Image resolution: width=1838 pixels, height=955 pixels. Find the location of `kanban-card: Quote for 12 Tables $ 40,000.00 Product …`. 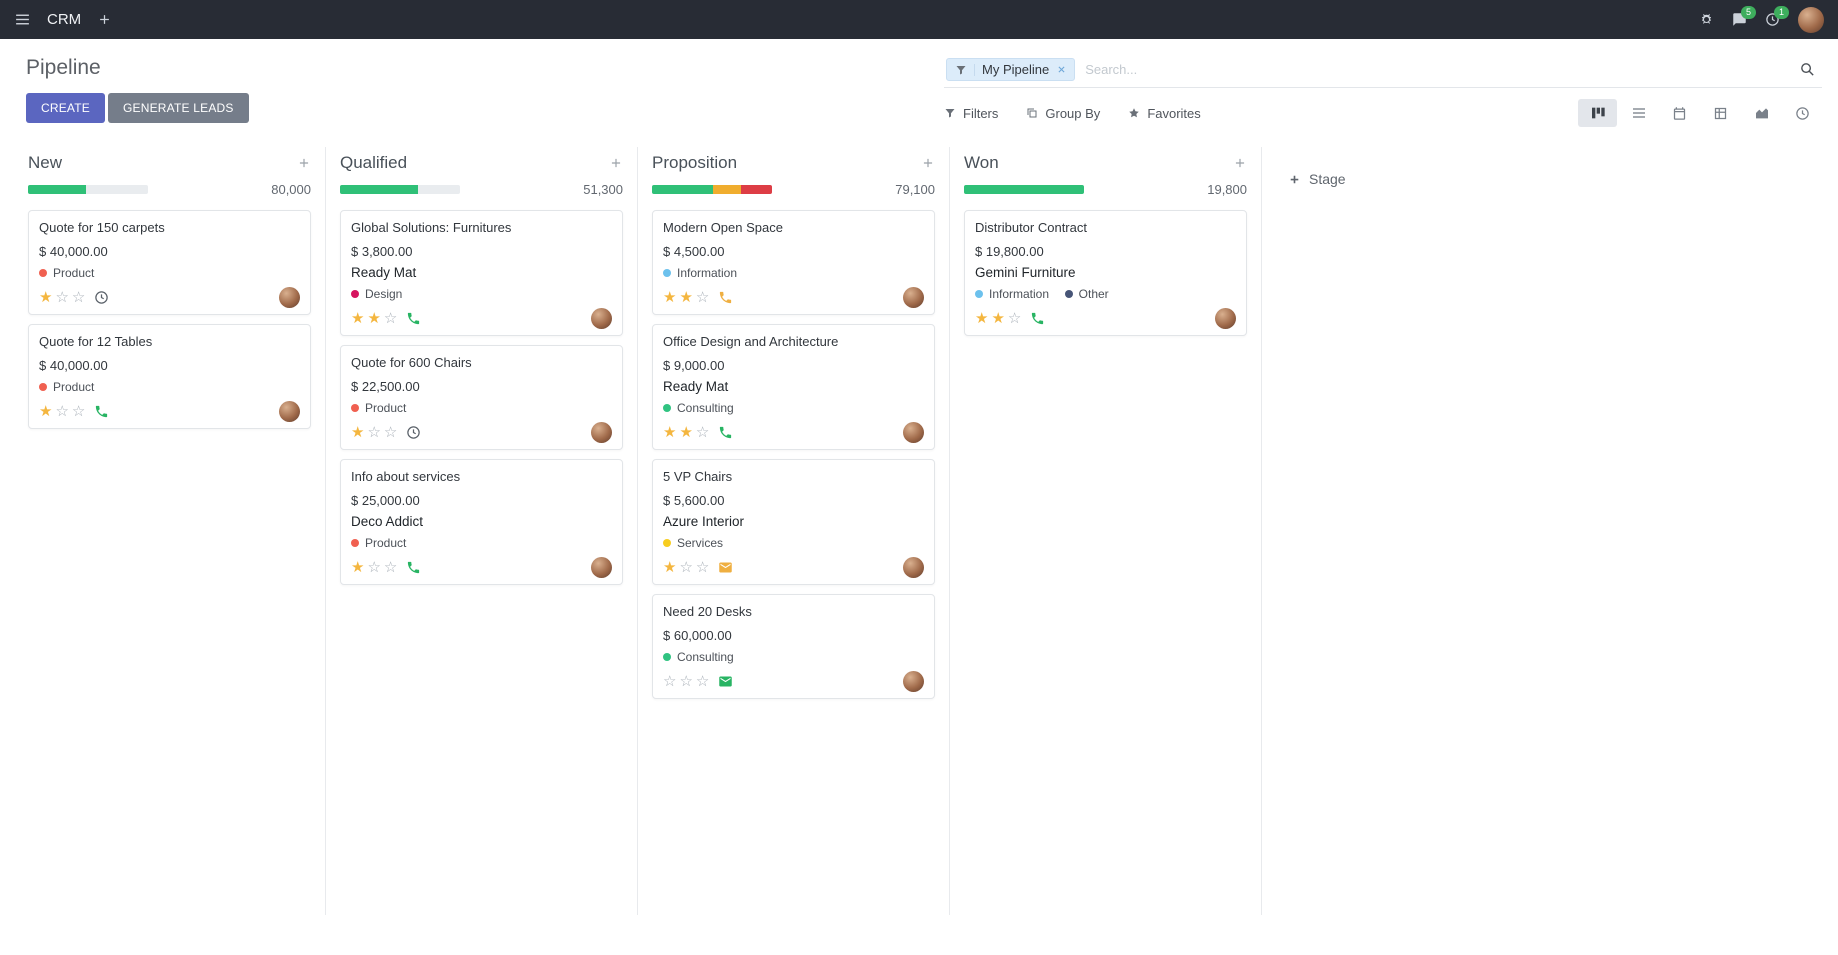

kanban-card: Quote for 12 Tables $ 40,000.00 Product … is located at coordinates (169, 376).